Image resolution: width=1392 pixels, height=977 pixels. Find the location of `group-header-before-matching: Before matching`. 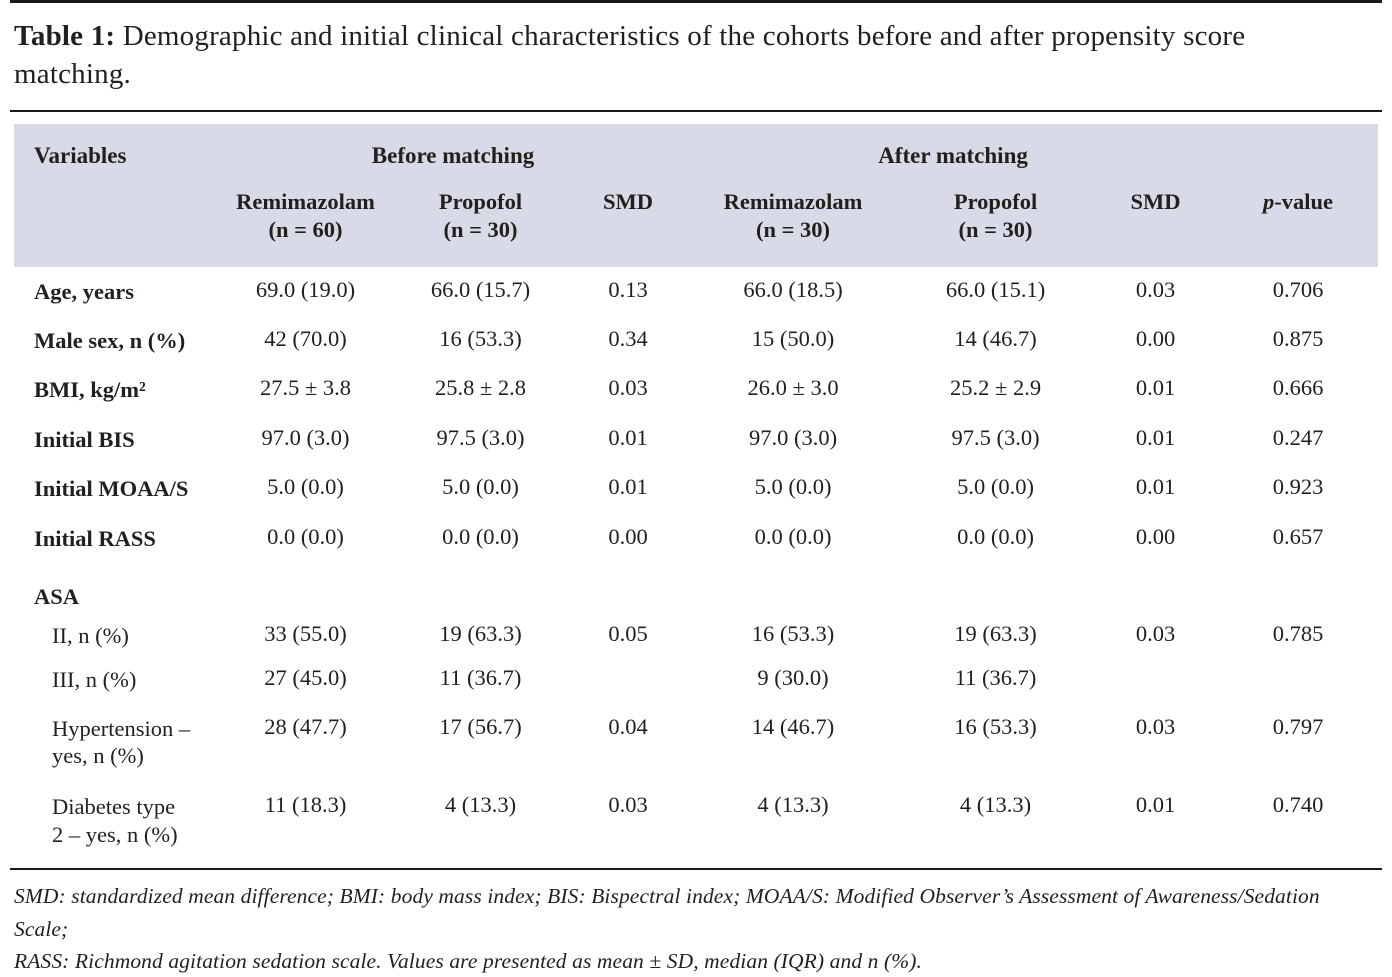

group-header-before-matching: Before matching is located at coordinates (453, 149).